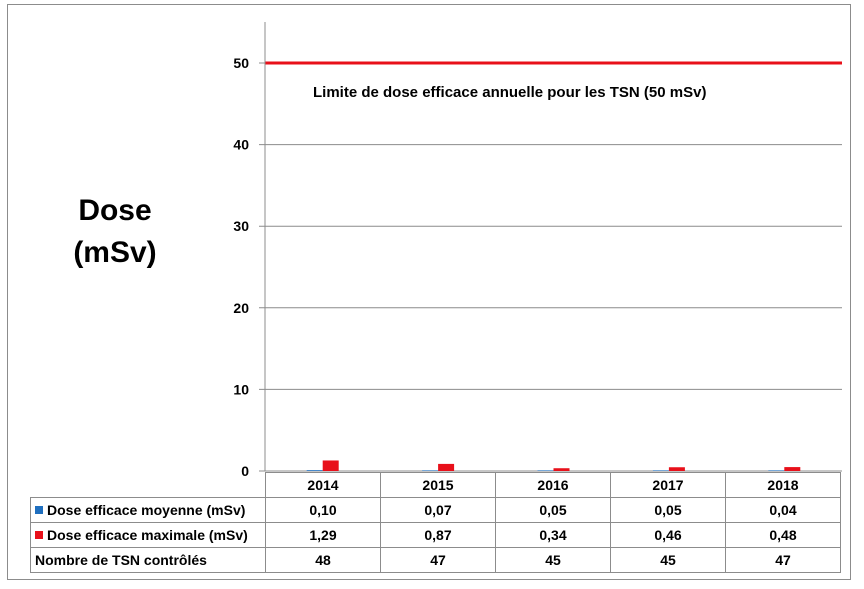 The width and height of the screenshot is (864, 589). What do you see at coordinates (241, 308) in the screenshot?
I see `y-tick-label: 20` at bounding box center [241, 308].